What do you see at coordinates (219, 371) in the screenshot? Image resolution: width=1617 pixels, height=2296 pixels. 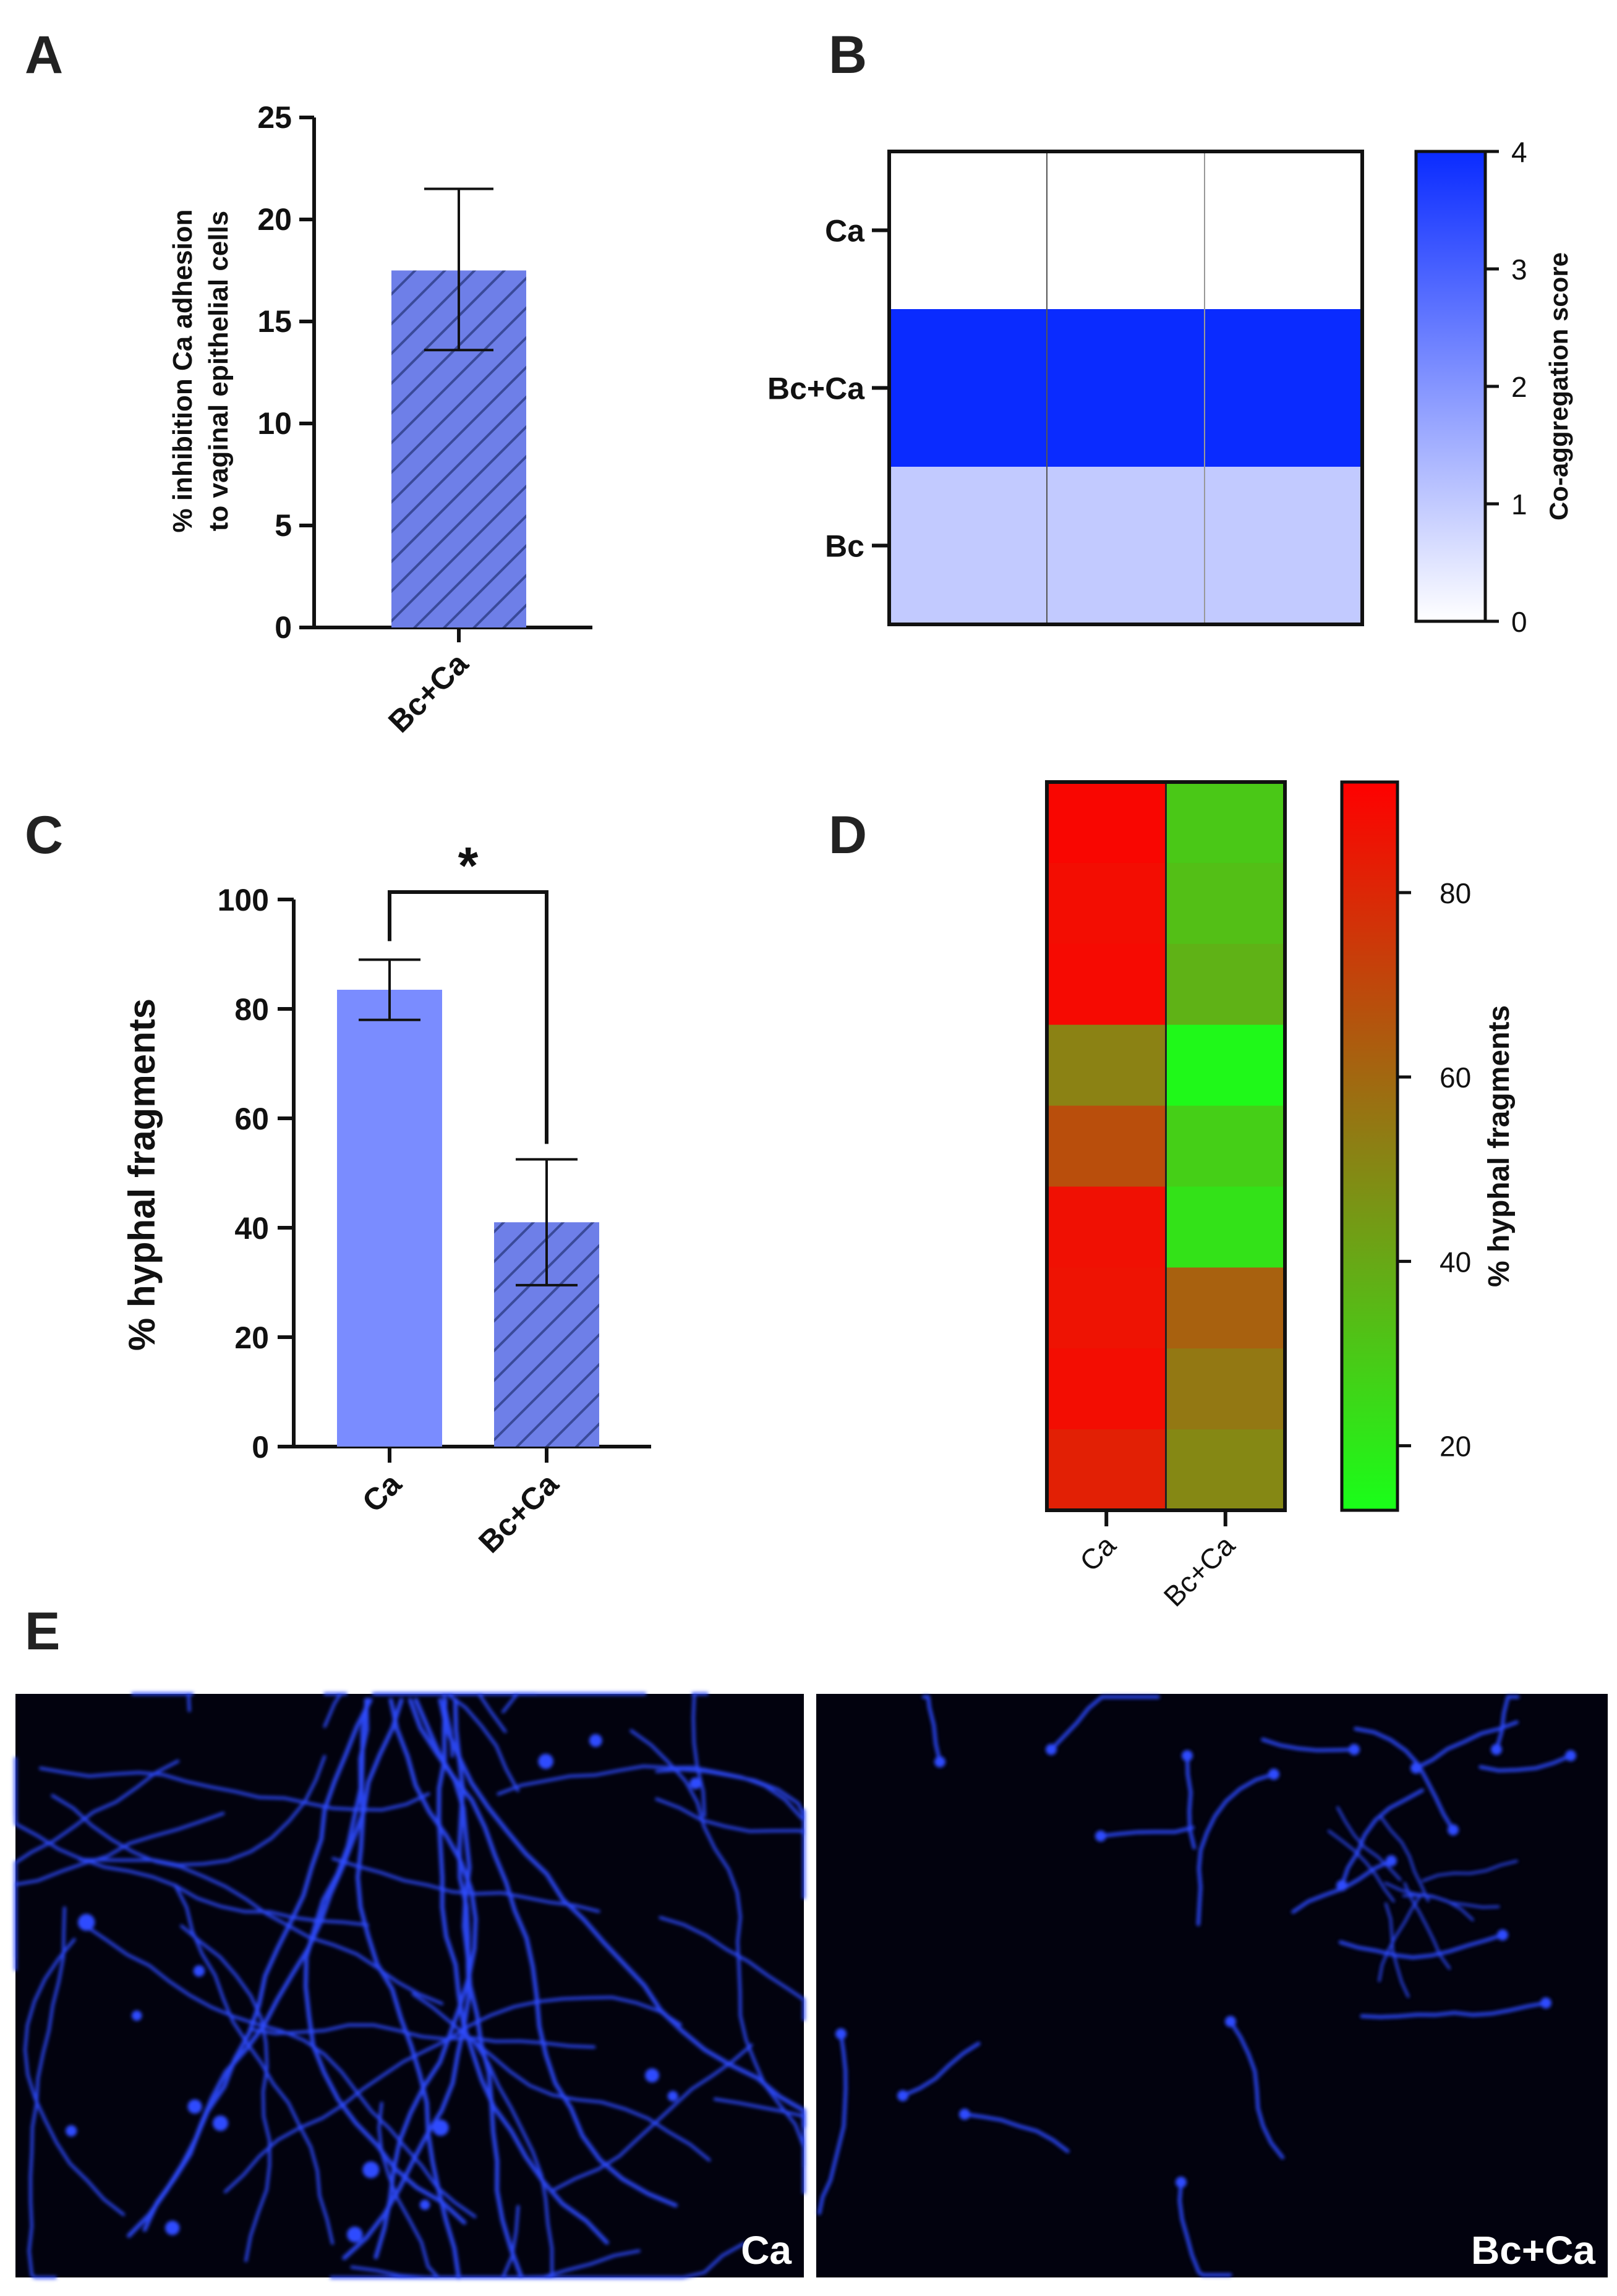 I see `a-y-label-line2: to vaginal epithelial cells` at bounding box center [219, 371].